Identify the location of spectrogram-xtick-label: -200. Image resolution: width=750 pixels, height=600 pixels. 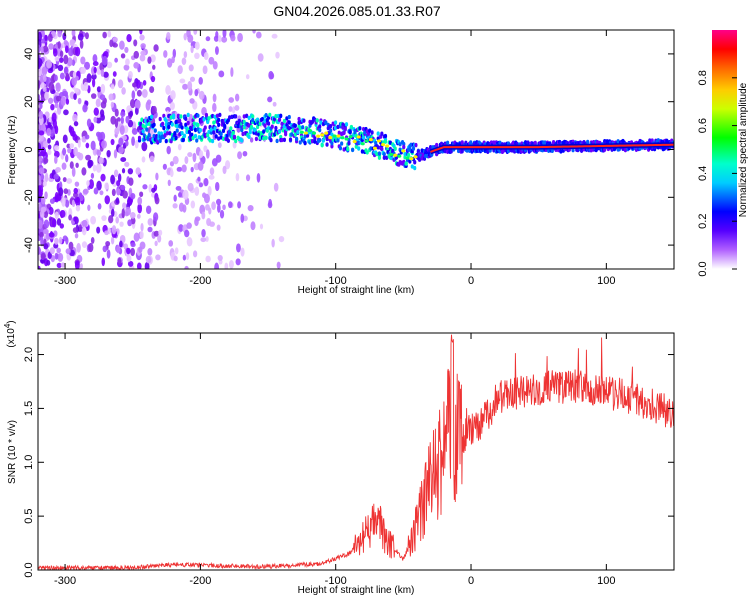
(200, 281).